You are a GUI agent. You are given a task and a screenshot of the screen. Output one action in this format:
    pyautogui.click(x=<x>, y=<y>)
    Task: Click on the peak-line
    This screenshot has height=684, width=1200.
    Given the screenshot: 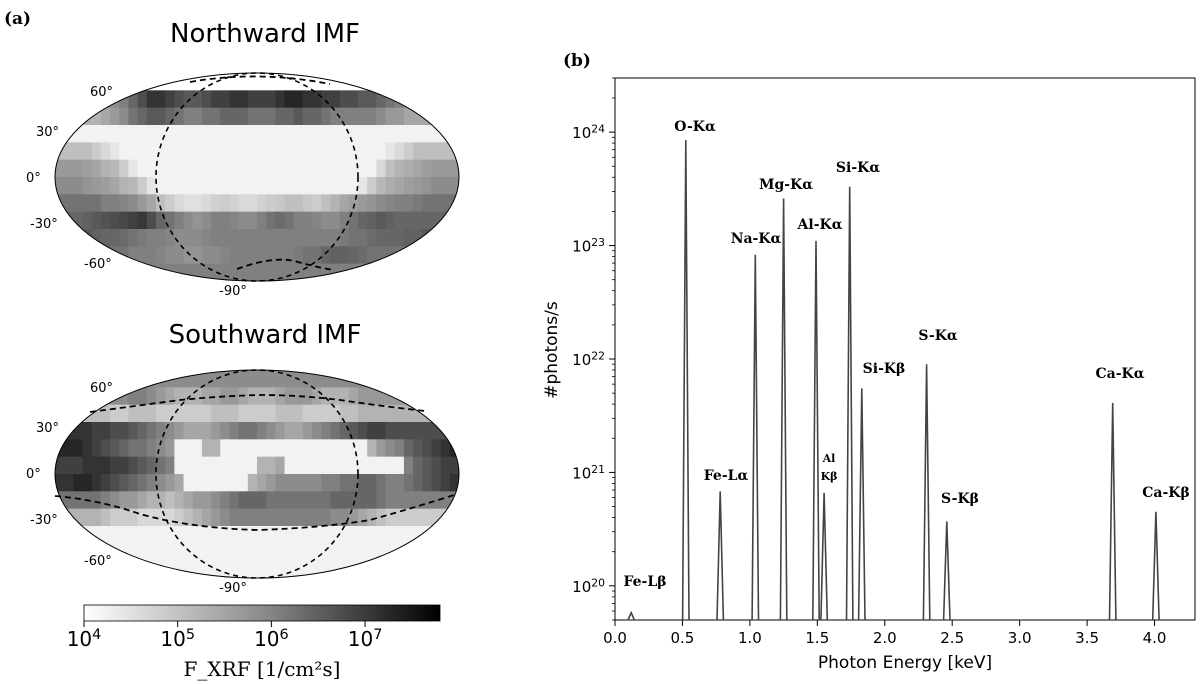 What is the action you would take?
    pyautogui.click(x=824, y=556)
    